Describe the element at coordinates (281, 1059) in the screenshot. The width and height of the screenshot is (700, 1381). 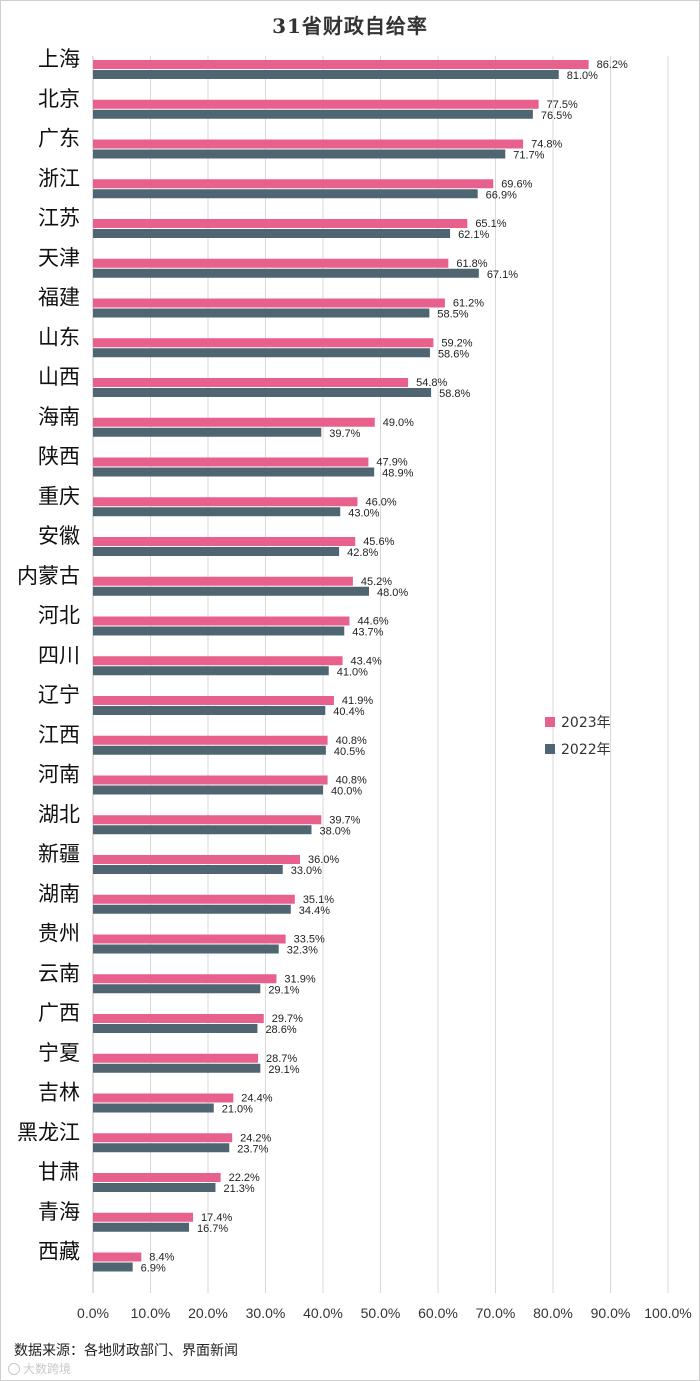
I see `data-label-2023: 28.7%` at that location.